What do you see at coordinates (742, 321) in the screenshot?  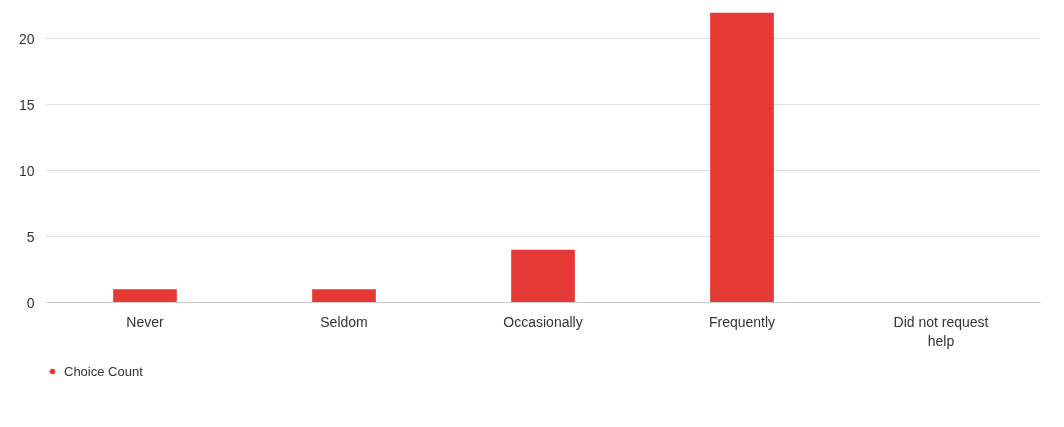 I see `x-tick-label: Frequently` at bounding box center [742, 321].